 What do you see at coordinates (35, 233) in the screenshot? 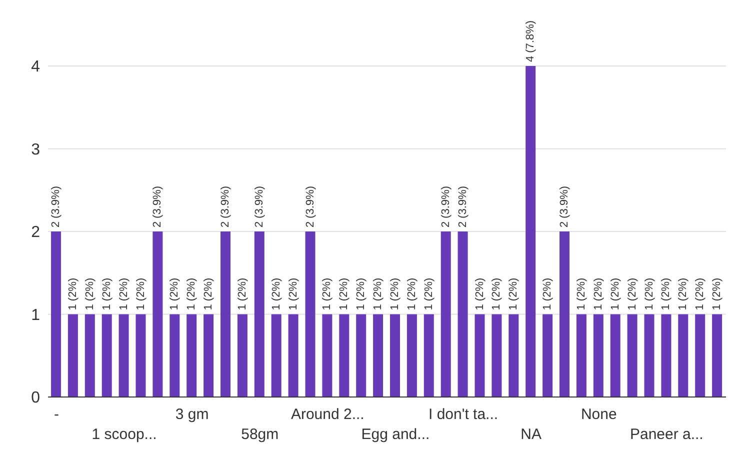
I see `y-tick-label: 2` at bounding box center [35, 233].